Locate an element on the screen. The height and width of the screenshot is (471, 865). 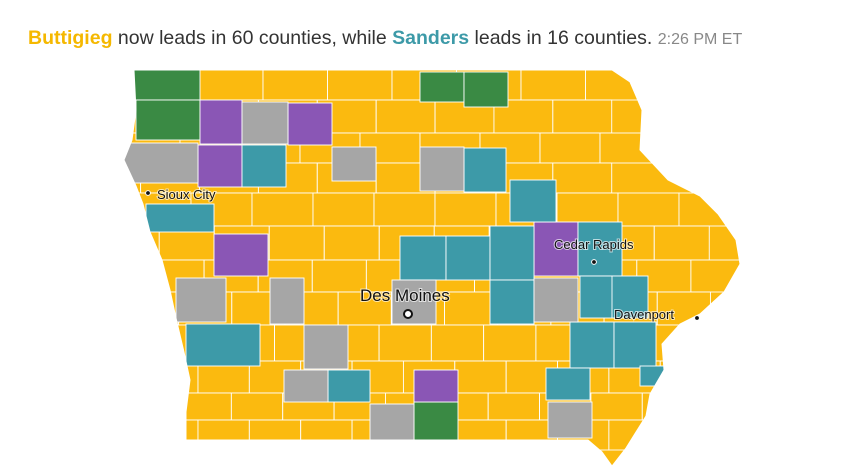
sioux-city-label: Sioux City is located at coordinates (186, 194).